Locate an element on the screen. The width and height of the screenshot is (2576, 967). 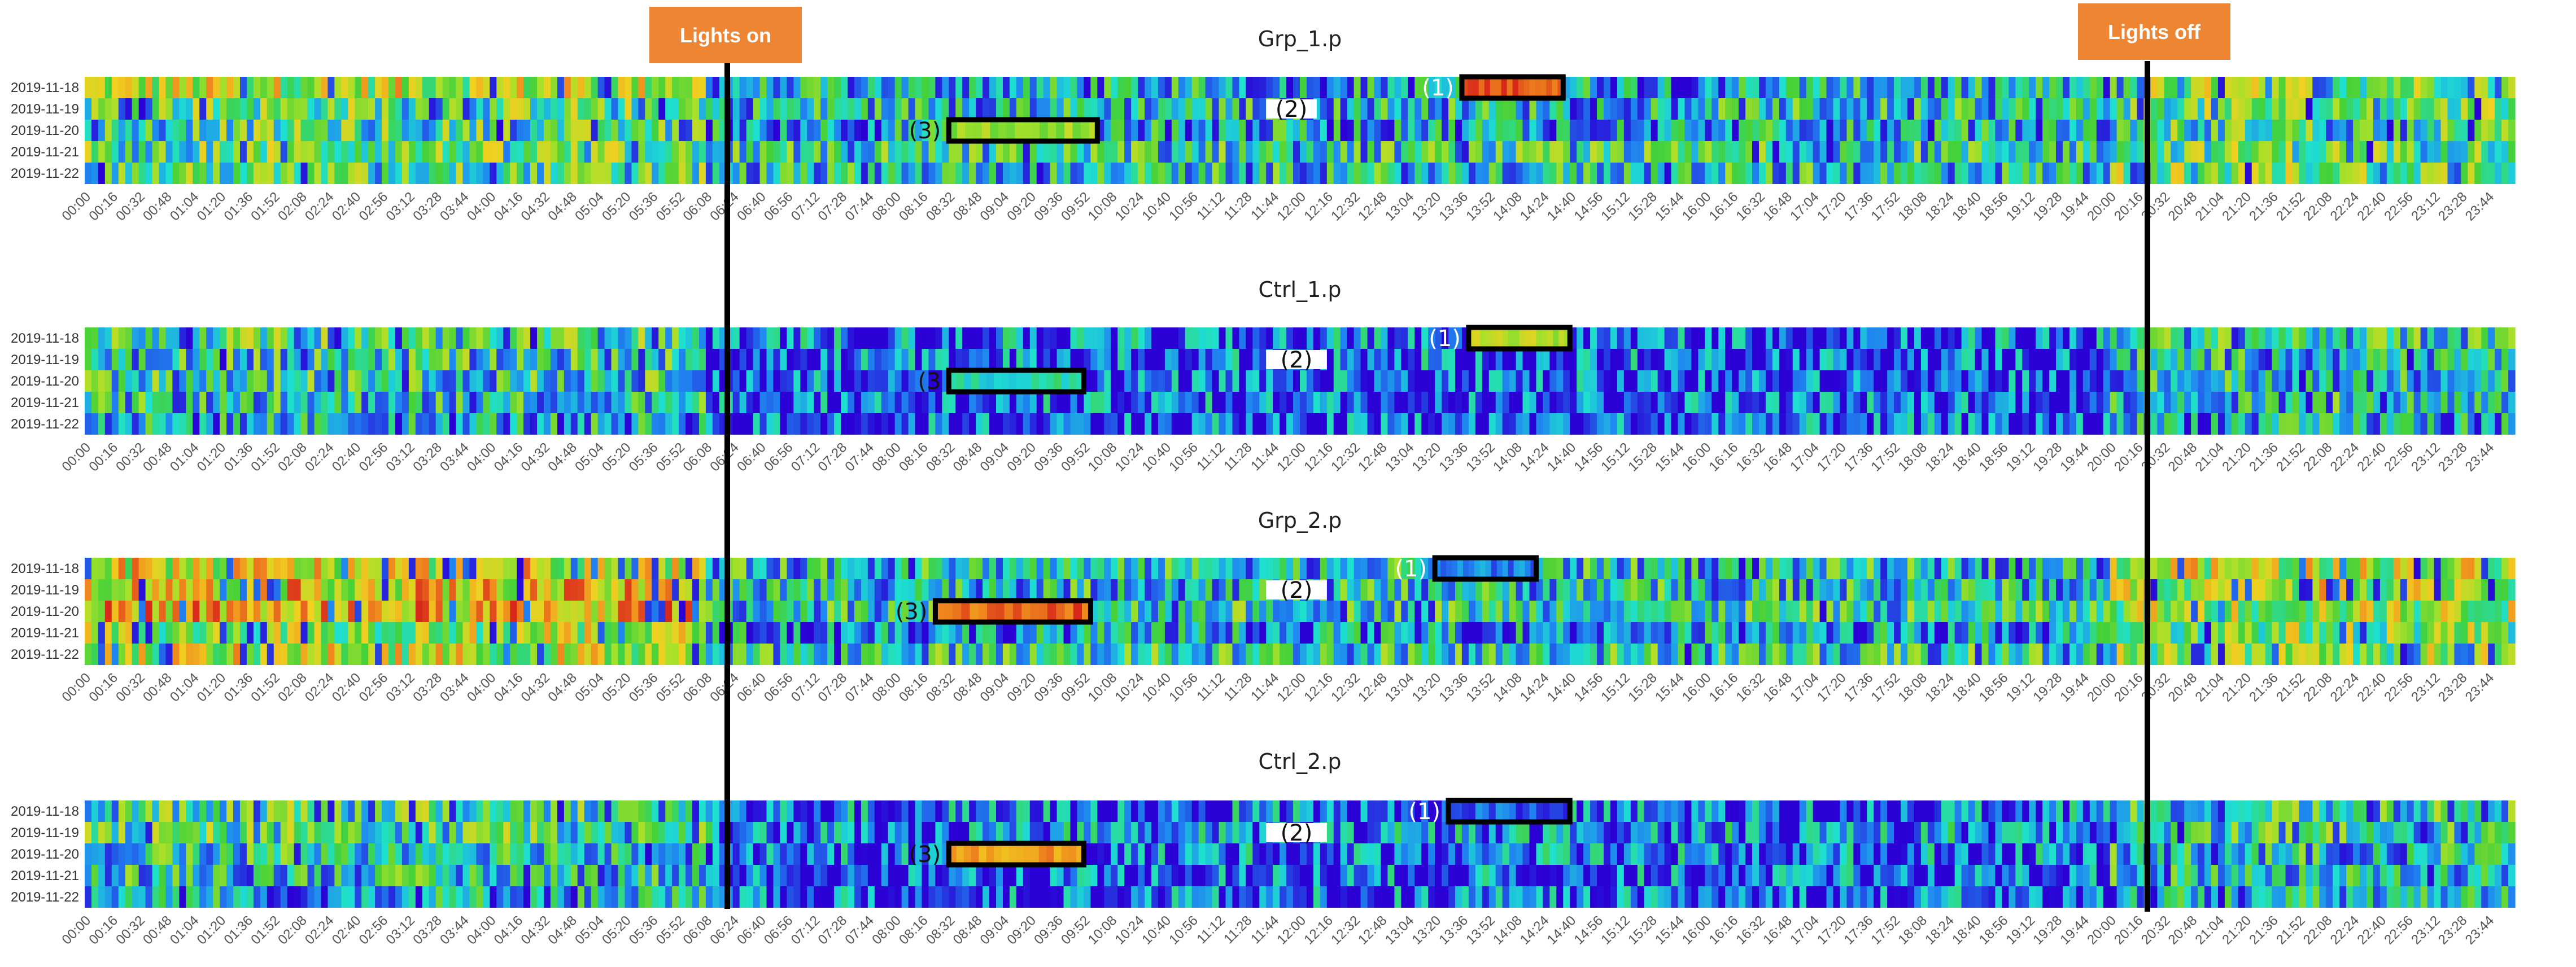
x-tick-label: 11:44 is located at coordinates (1265, 206).